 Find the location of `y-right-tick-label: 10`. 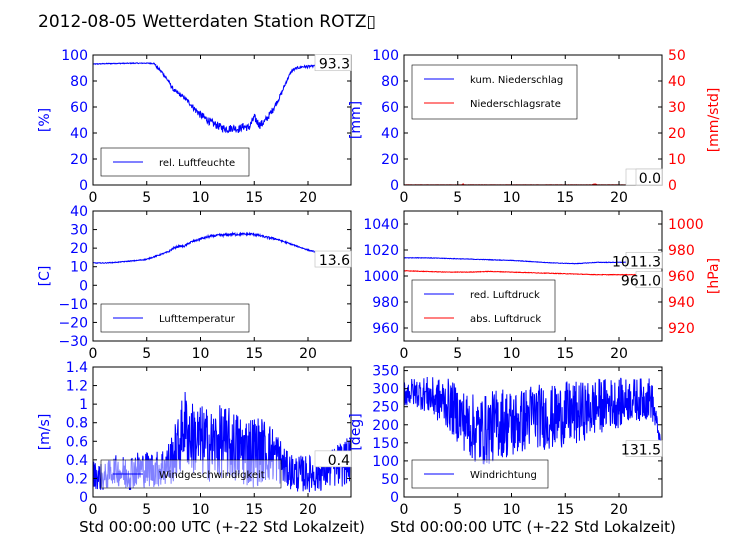

y-right-tick-label: 10 is located at coordinates (677, 160).